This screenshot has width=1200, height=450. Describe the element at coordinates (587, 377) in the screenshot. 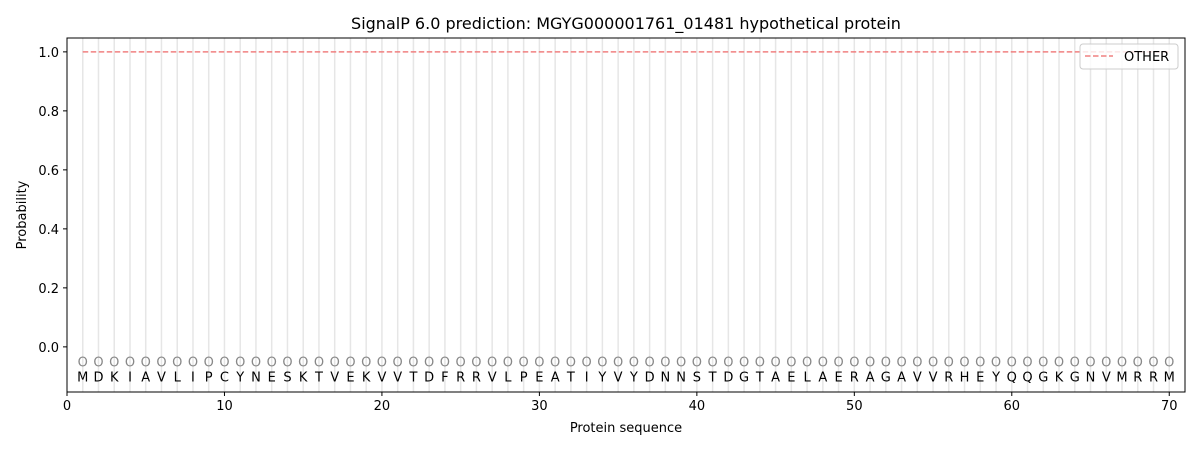

I see `residue-label: I` at that location.